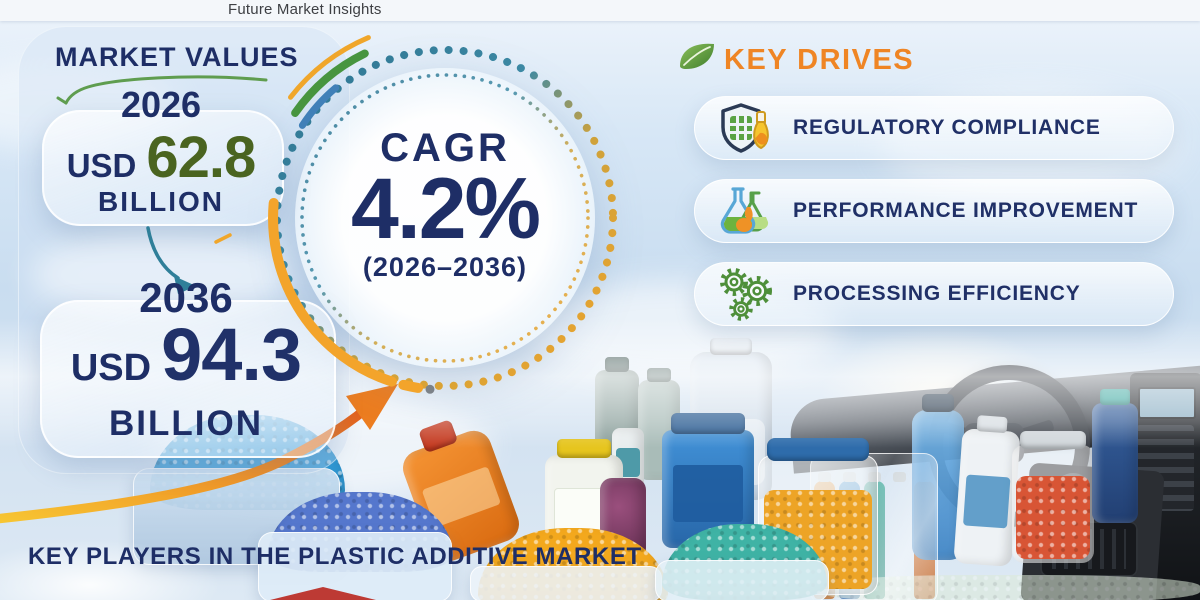 The height and width of the screenshot is (600, 1200). I want to click on cagr-badge, so click(445, 218).